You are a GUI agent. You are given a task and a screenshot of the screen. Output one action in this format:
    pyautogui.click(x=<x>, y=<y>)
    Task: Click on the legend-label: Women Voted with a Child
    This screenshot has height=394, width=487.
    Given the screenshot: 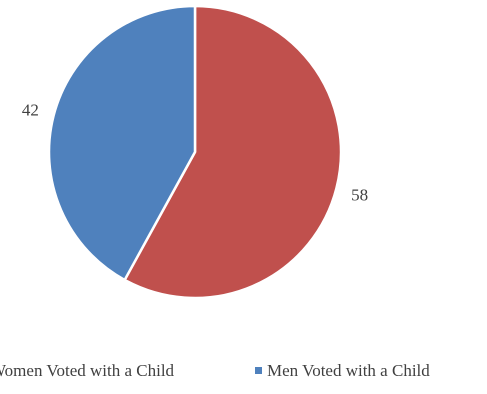 What is the action you would take?
    pyautogui.click(x=87, y=370)
    